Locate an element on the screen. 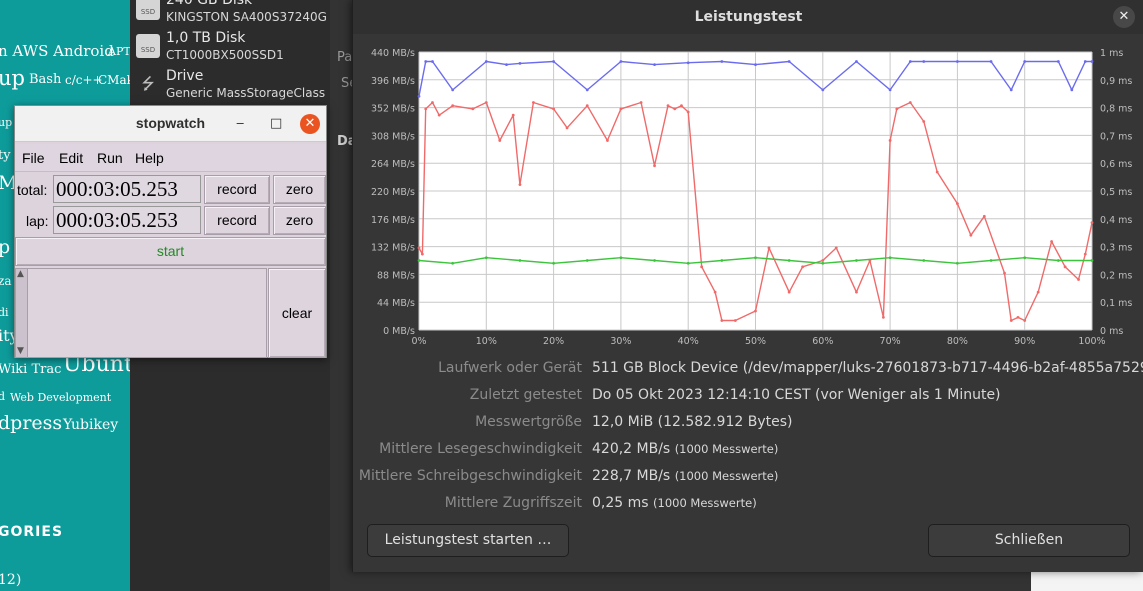 The width and height of the screenshot is (1143, 591). tag-link: di is located at coordinates (4, 312).